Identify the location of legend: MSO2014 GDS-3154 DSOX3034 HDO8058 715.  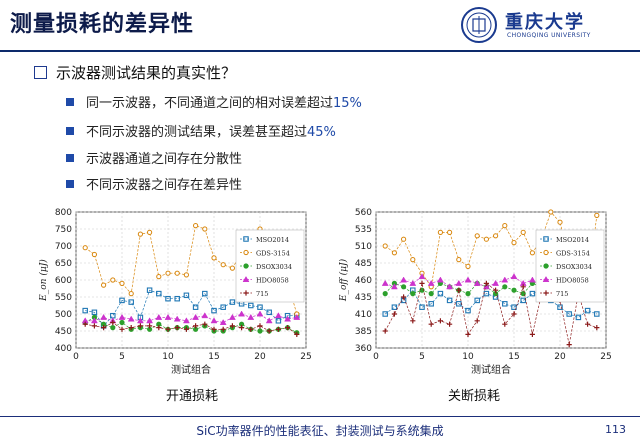
(570, 266).